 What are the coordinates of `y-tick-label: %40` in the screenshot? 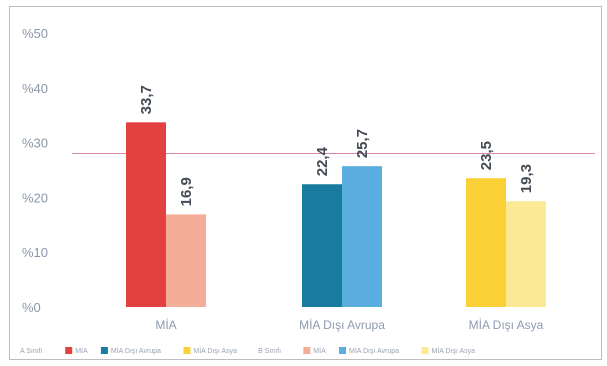 It's located at (35, 88).